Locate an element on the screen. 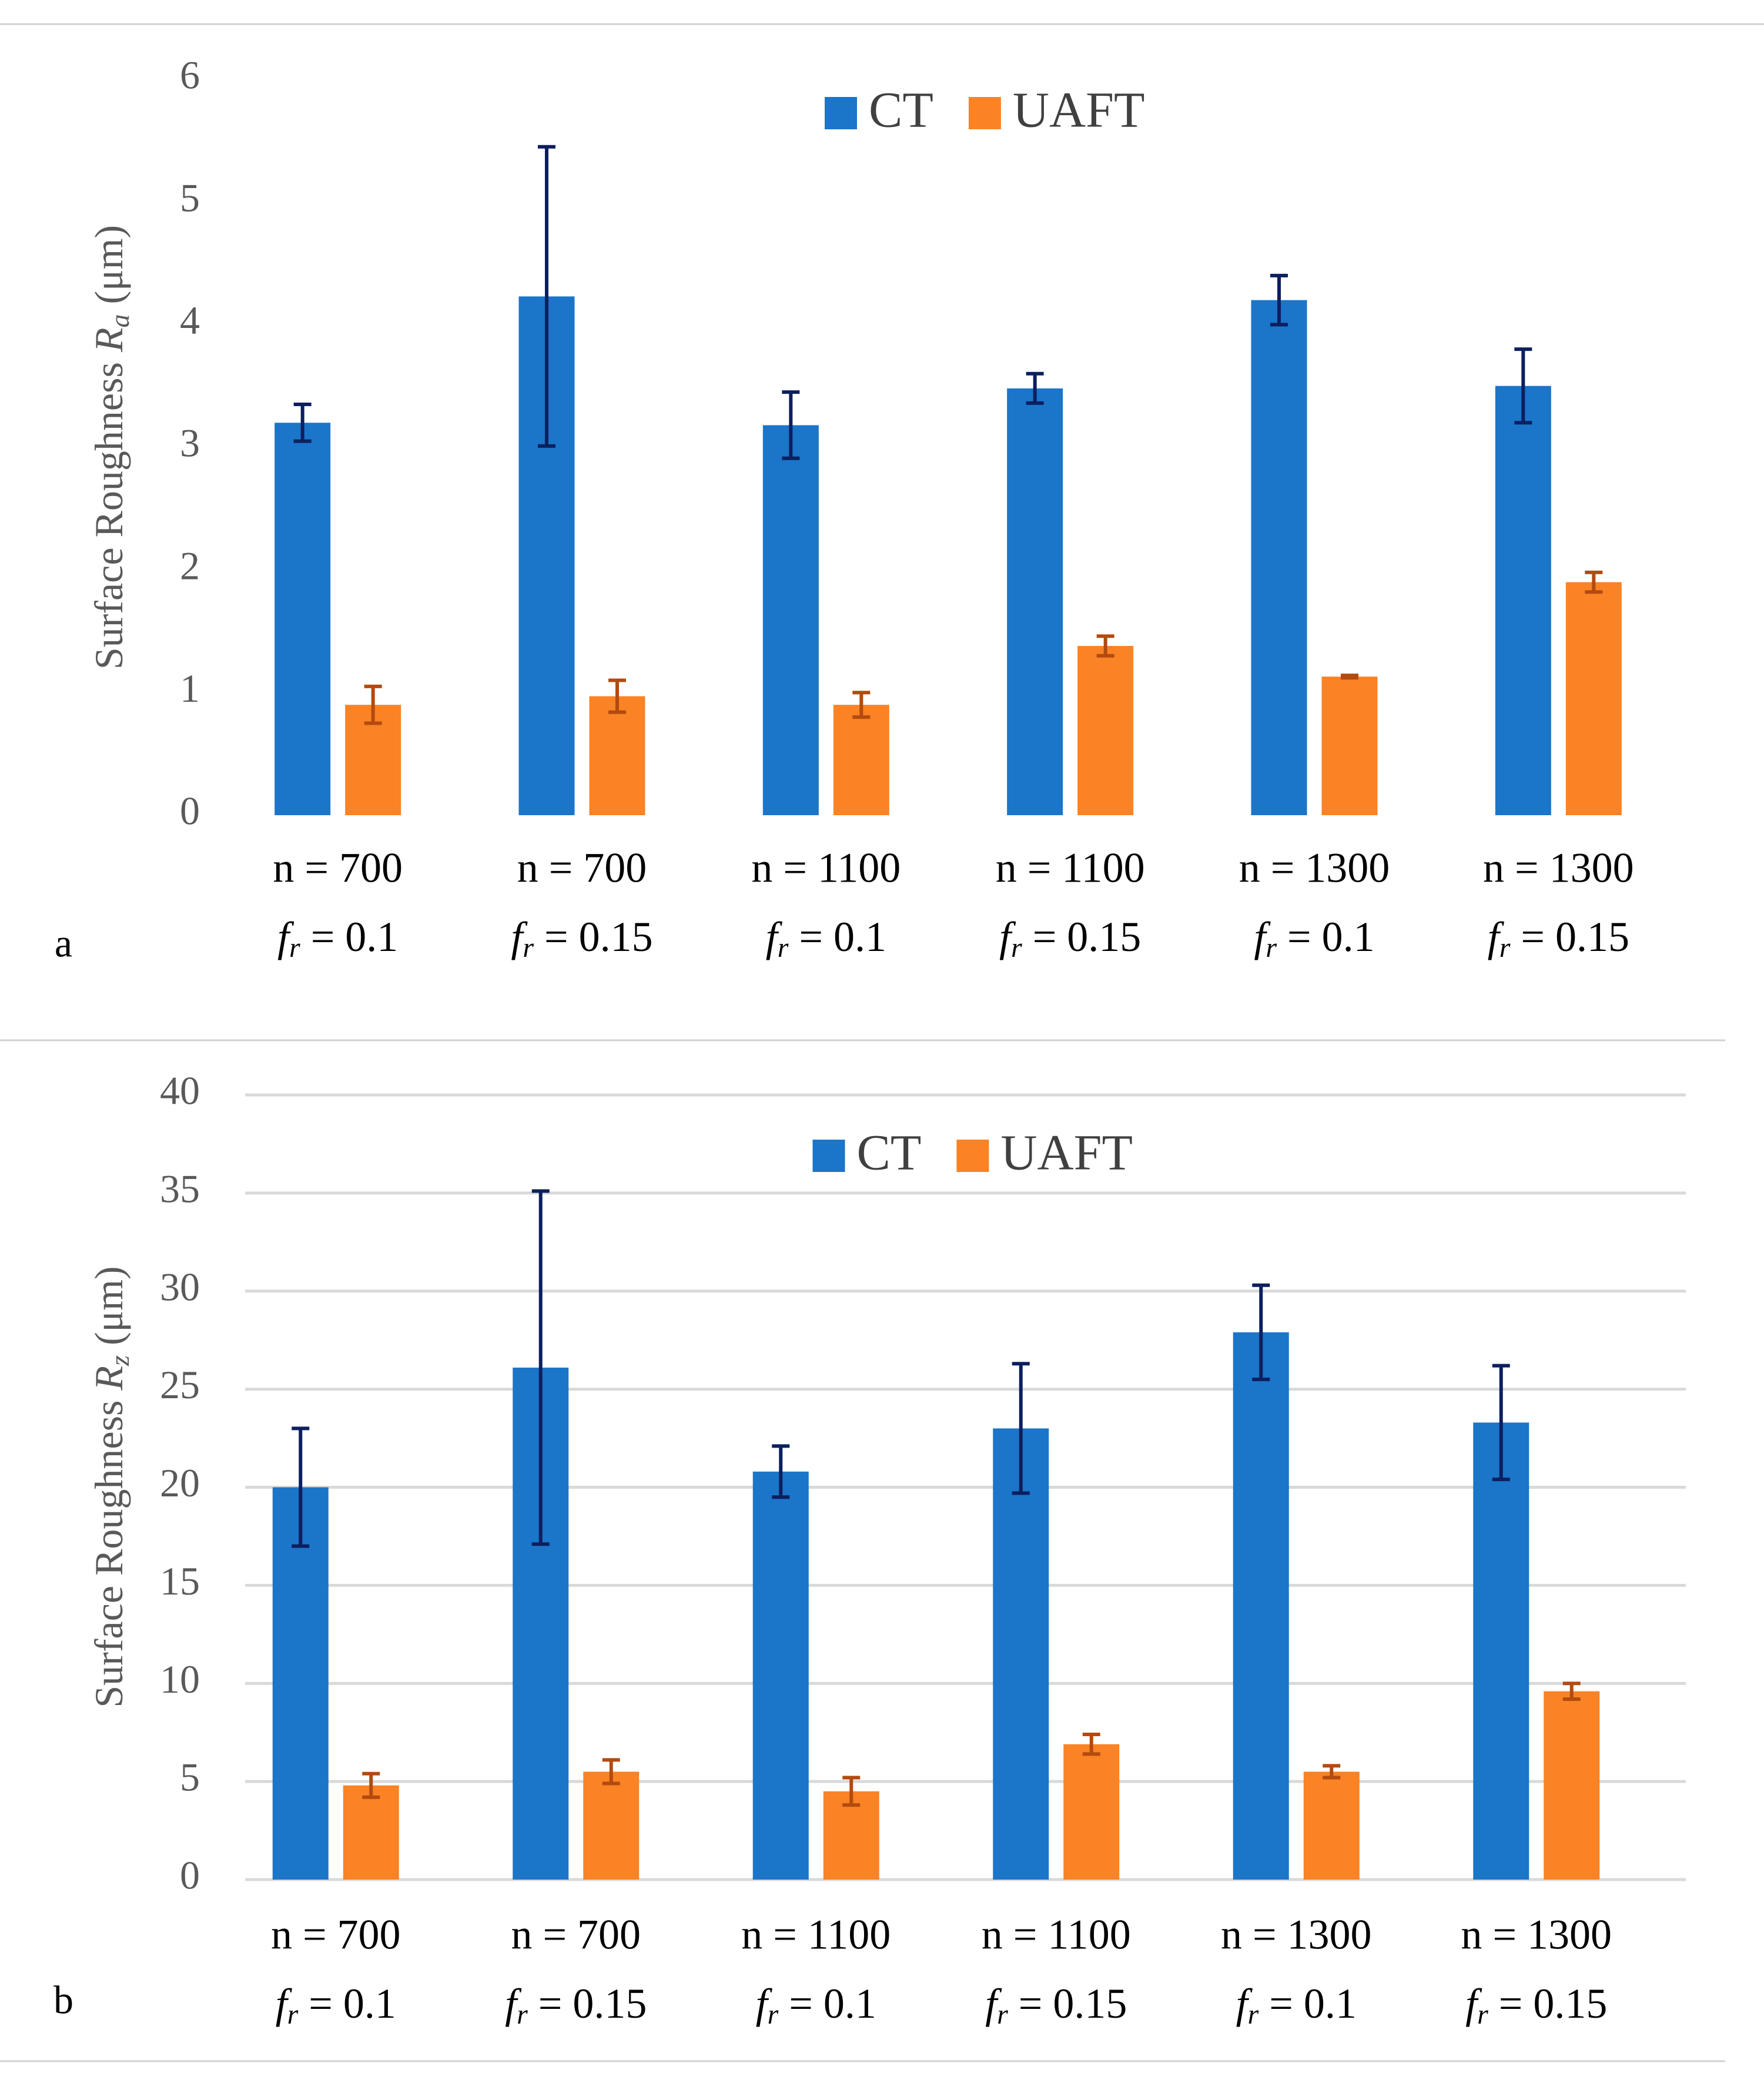 Image resolution: width=1764 pixels, height=2080 pixels. y-tick-label: 6 is located at coordinates (190, 75).